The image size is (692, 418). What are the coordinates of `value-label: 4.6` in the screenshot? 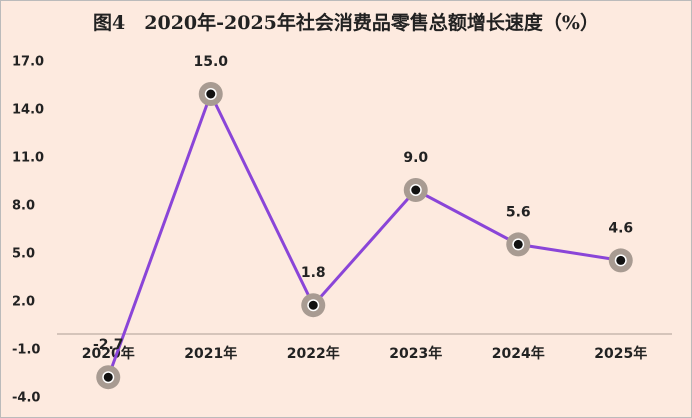 It's located at (620, 228).